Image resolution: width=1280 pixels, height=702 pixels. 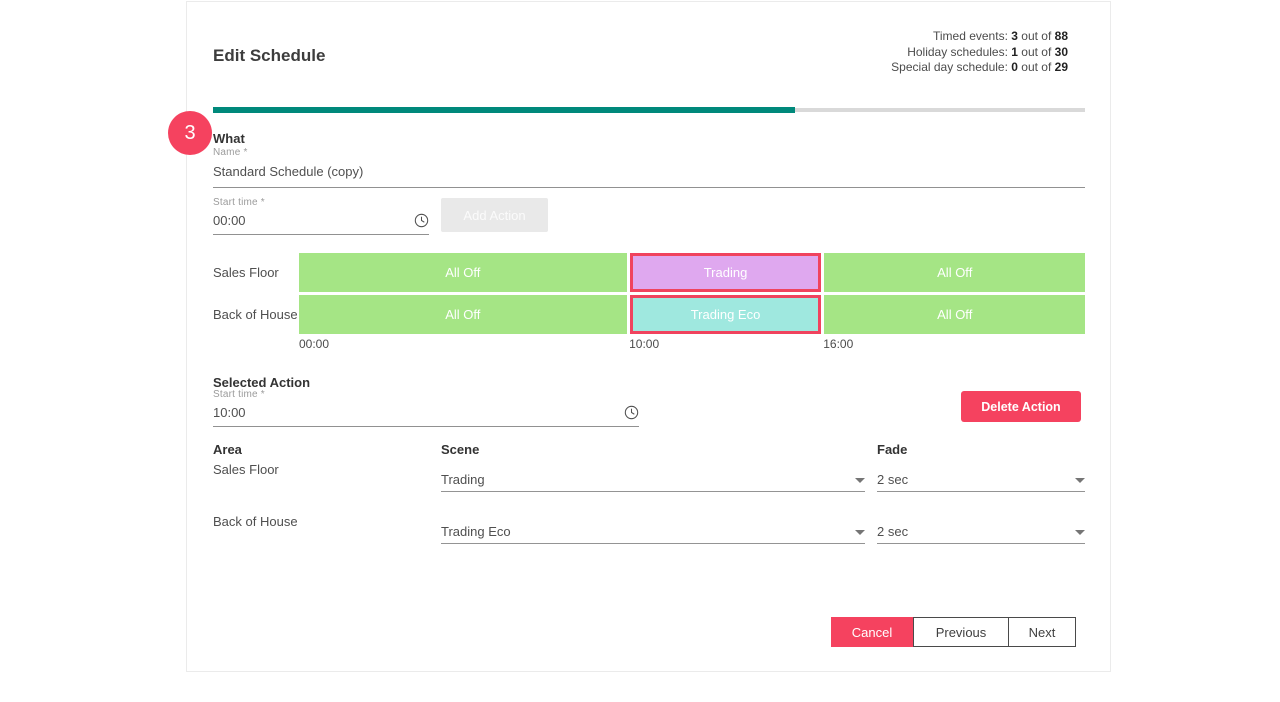 What do you see at coordinates (504, 110) in the screenshot?
I see `progress-fill` at bounding box center [504, 110].